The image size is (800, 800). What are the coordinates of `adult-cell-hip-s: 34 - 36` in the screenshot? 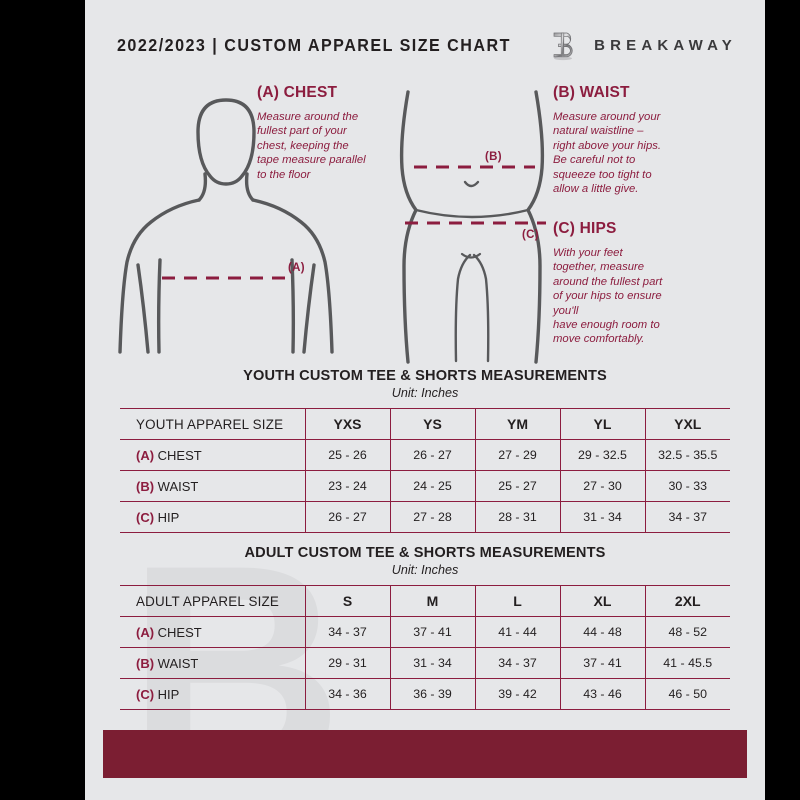 It's located at (347, 694).